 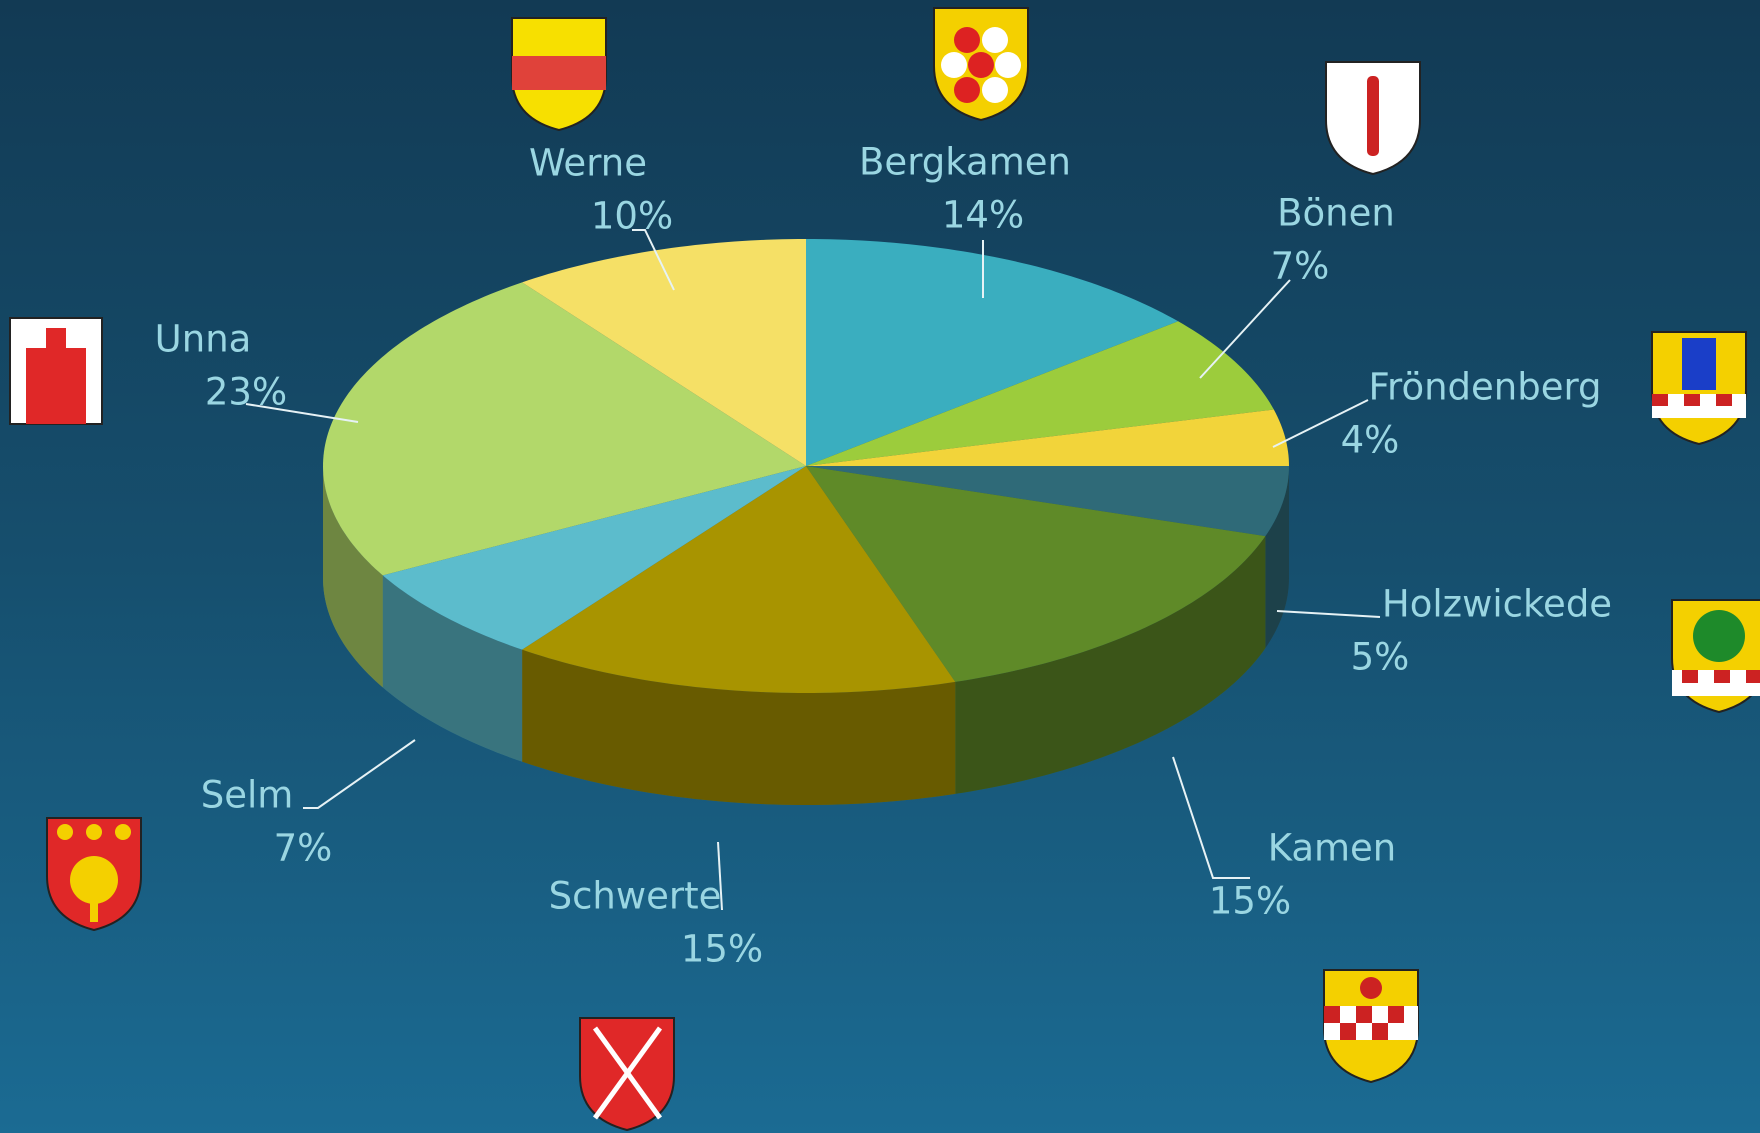 I want to click on category-label: Werne, so click(x=588, y=163).